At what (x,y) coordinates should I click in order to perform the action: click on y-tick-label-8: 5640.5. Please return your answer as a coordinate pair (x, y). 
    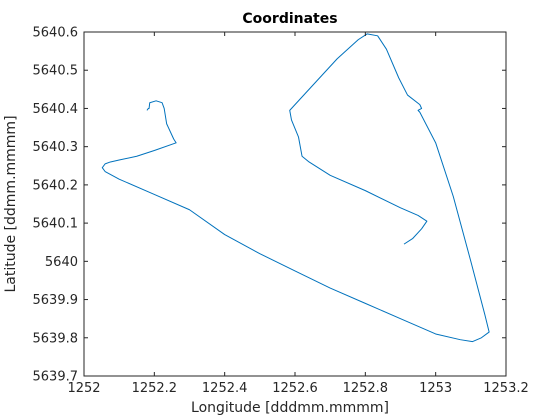
    Looking at the image, I should click on (56, 71).